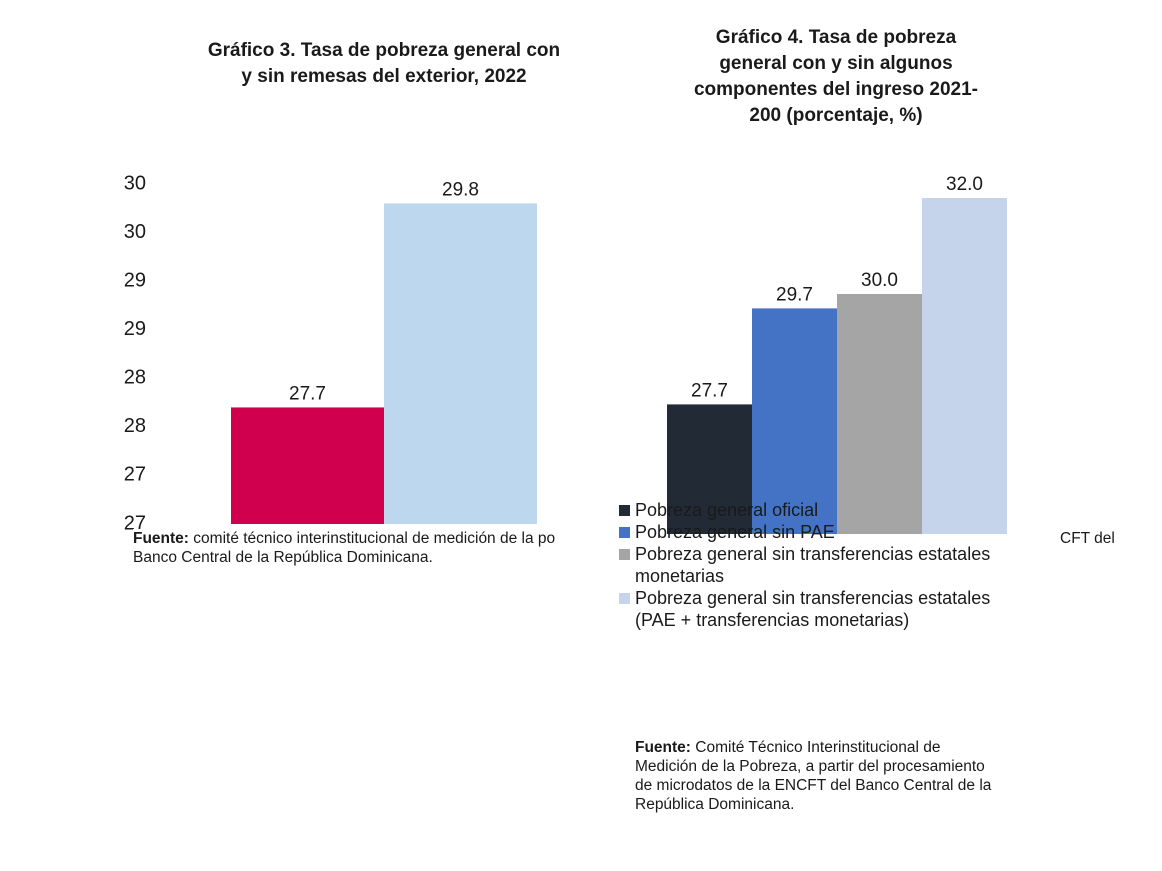  Describe the element at coordinates (727, 510) in the screenshot. I see `legend-label: Pobreza general oficial` at that location.